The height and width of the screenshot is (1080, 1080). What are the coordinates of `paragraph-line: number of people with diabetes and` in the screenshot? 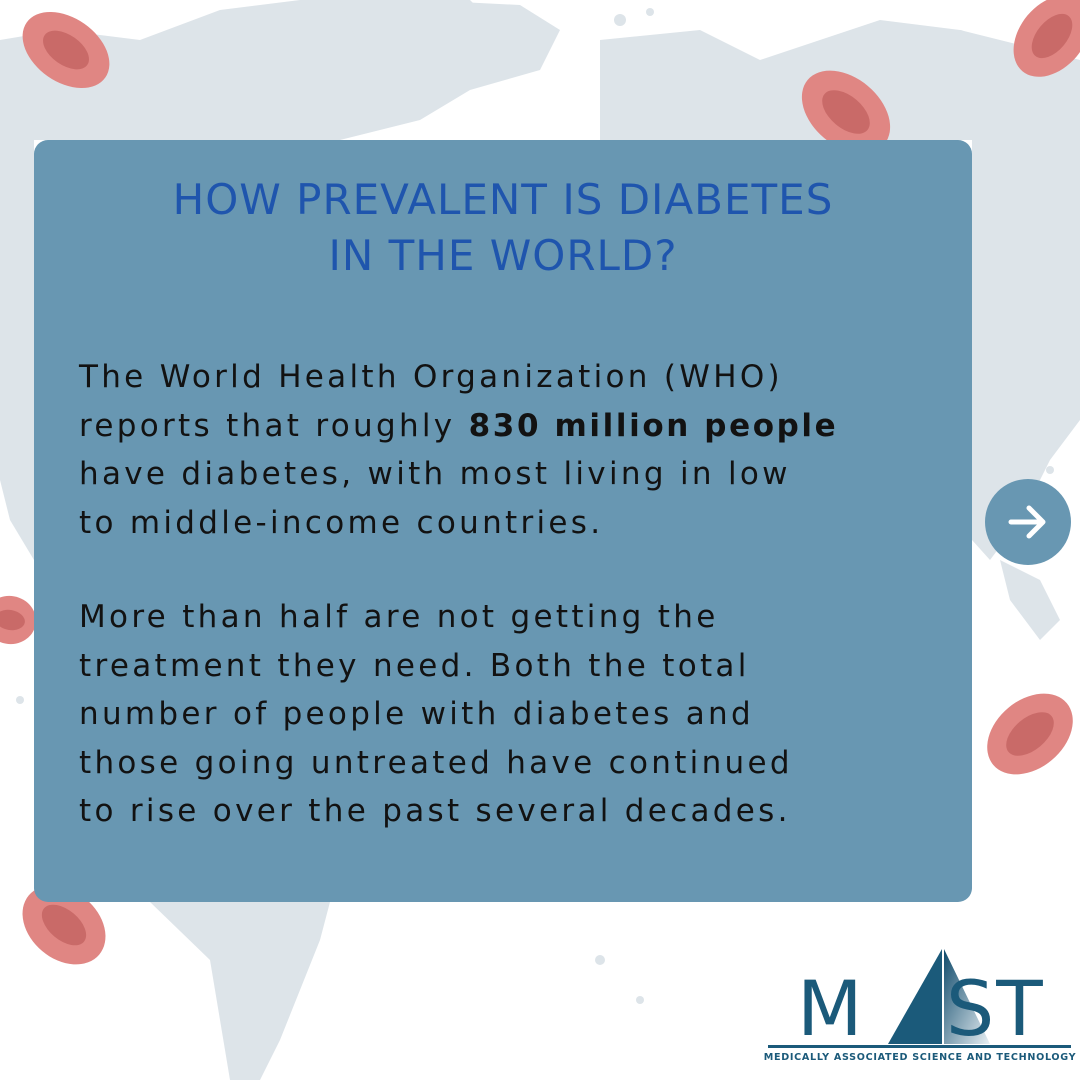 It's located at (416, 714).